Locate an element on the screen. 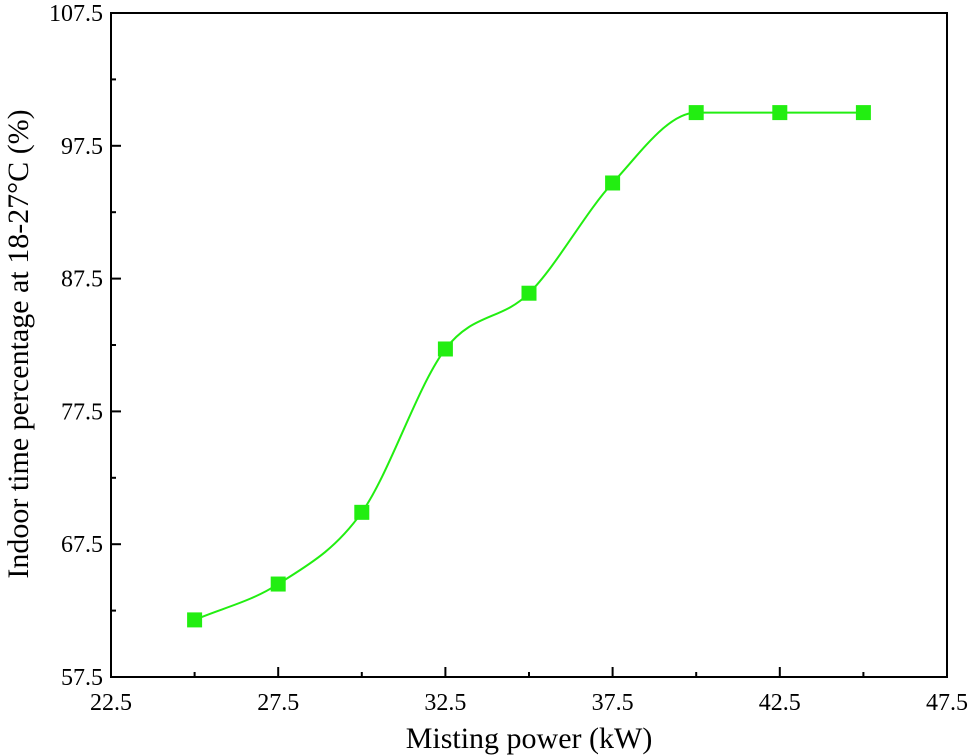  x-tick-label: 27.5 is located at coordinates (278, 703).